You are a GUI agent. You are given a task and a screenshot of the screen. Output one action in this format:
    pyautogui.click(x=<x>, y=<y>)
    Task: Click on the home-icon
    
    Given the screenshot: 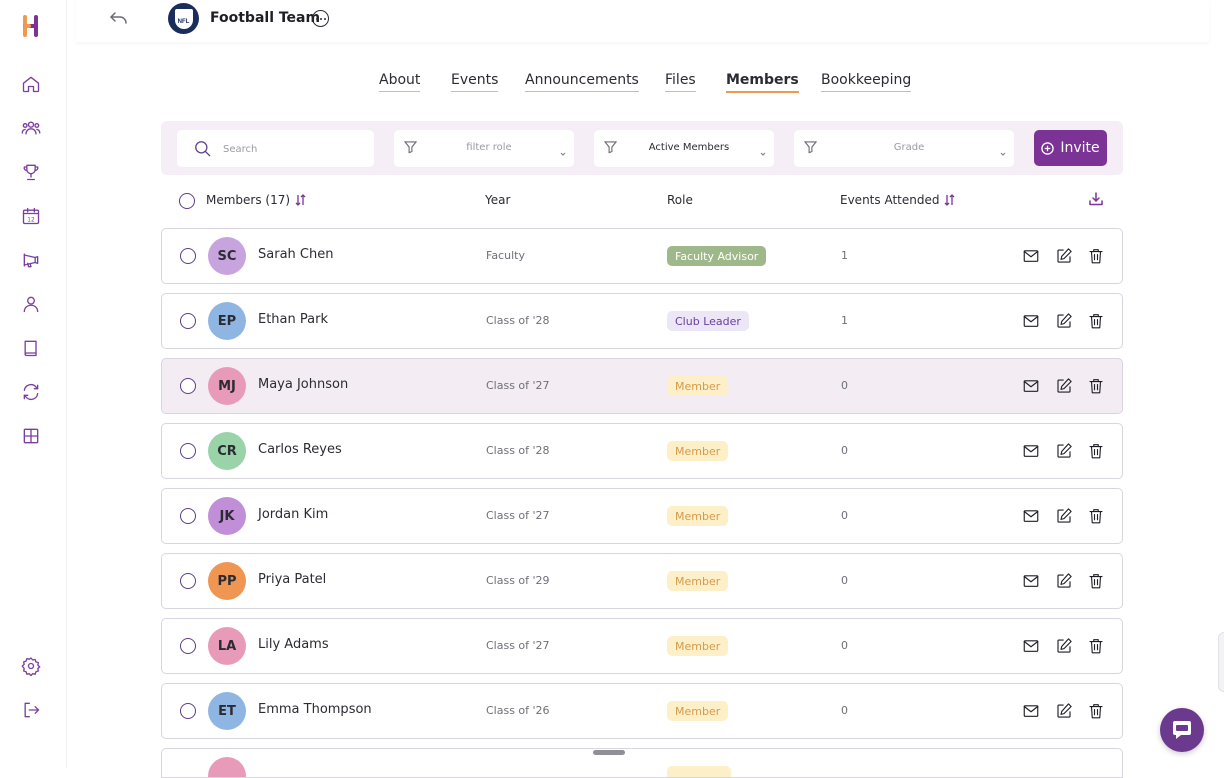 What is the action you would take?
    pyautogui.click(x=31, y=84)
    